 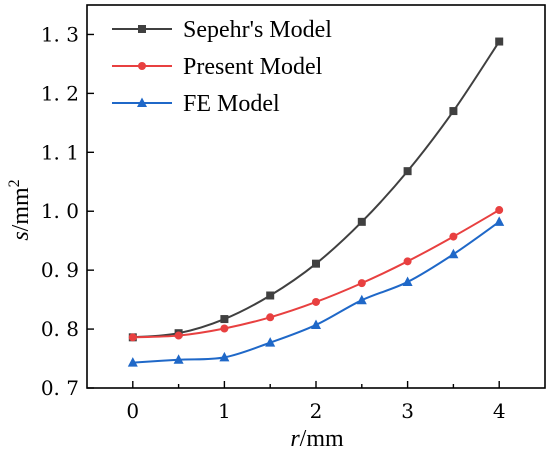 I want to click on y-axis: 0. 7 0. 8 0. 9 1. 0 1. 1 1. 2 1. 3, so click(x=67, y=211).